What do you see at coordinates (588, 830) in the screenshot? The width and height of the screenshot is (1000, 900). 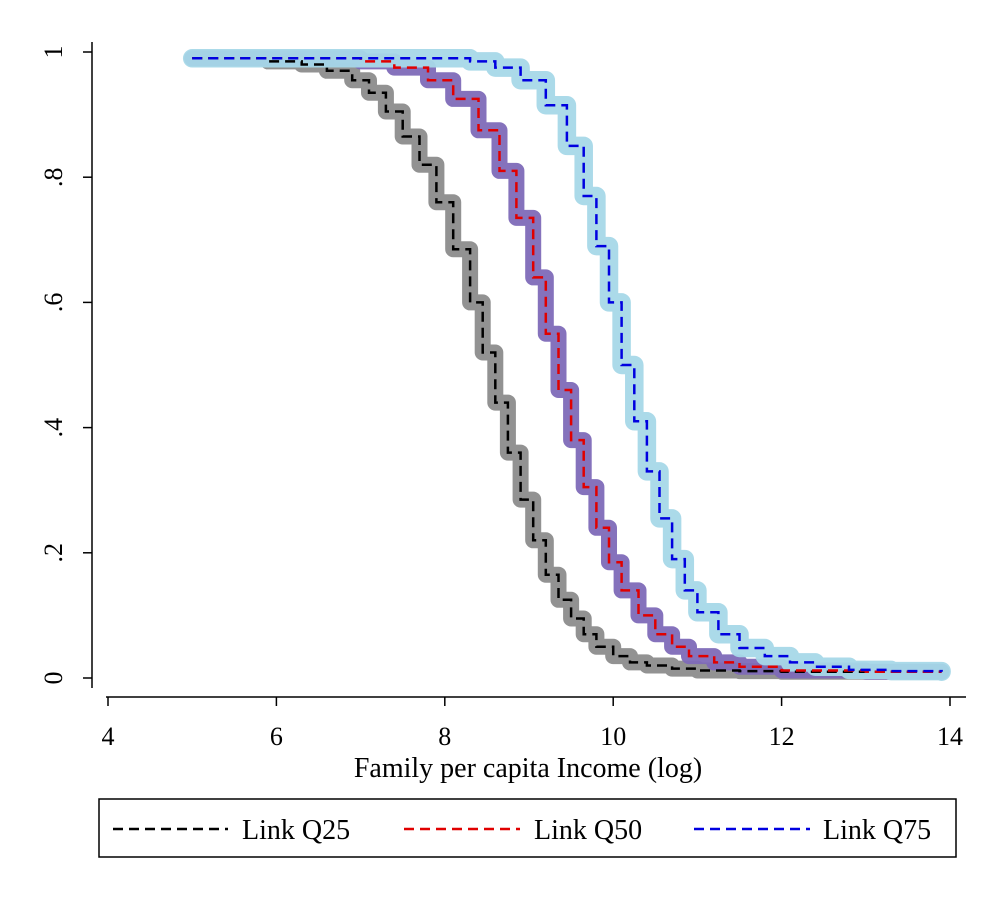 I see `legend-label-link-q50: Link Q50` at bounding box center [588, 830].